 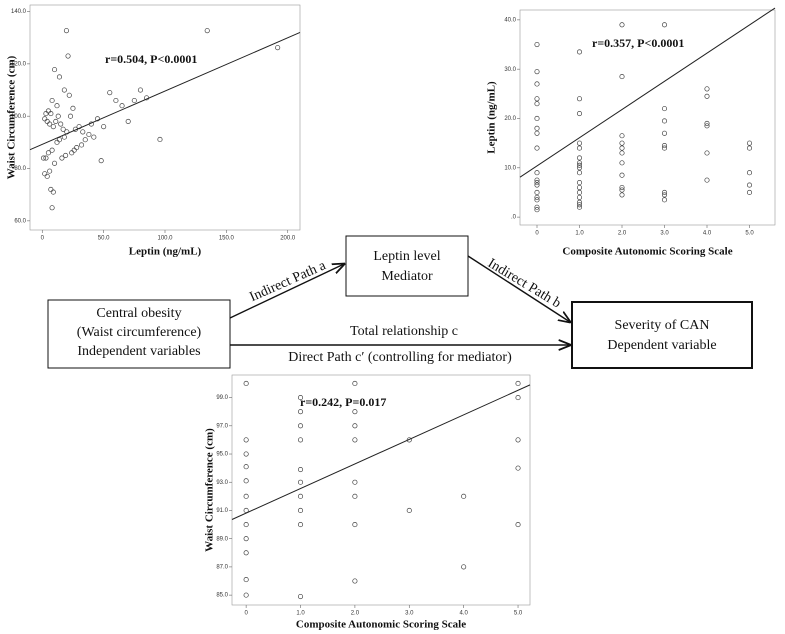 I want to click on x-tick-label: 200.0, so click(x=288, y=239).